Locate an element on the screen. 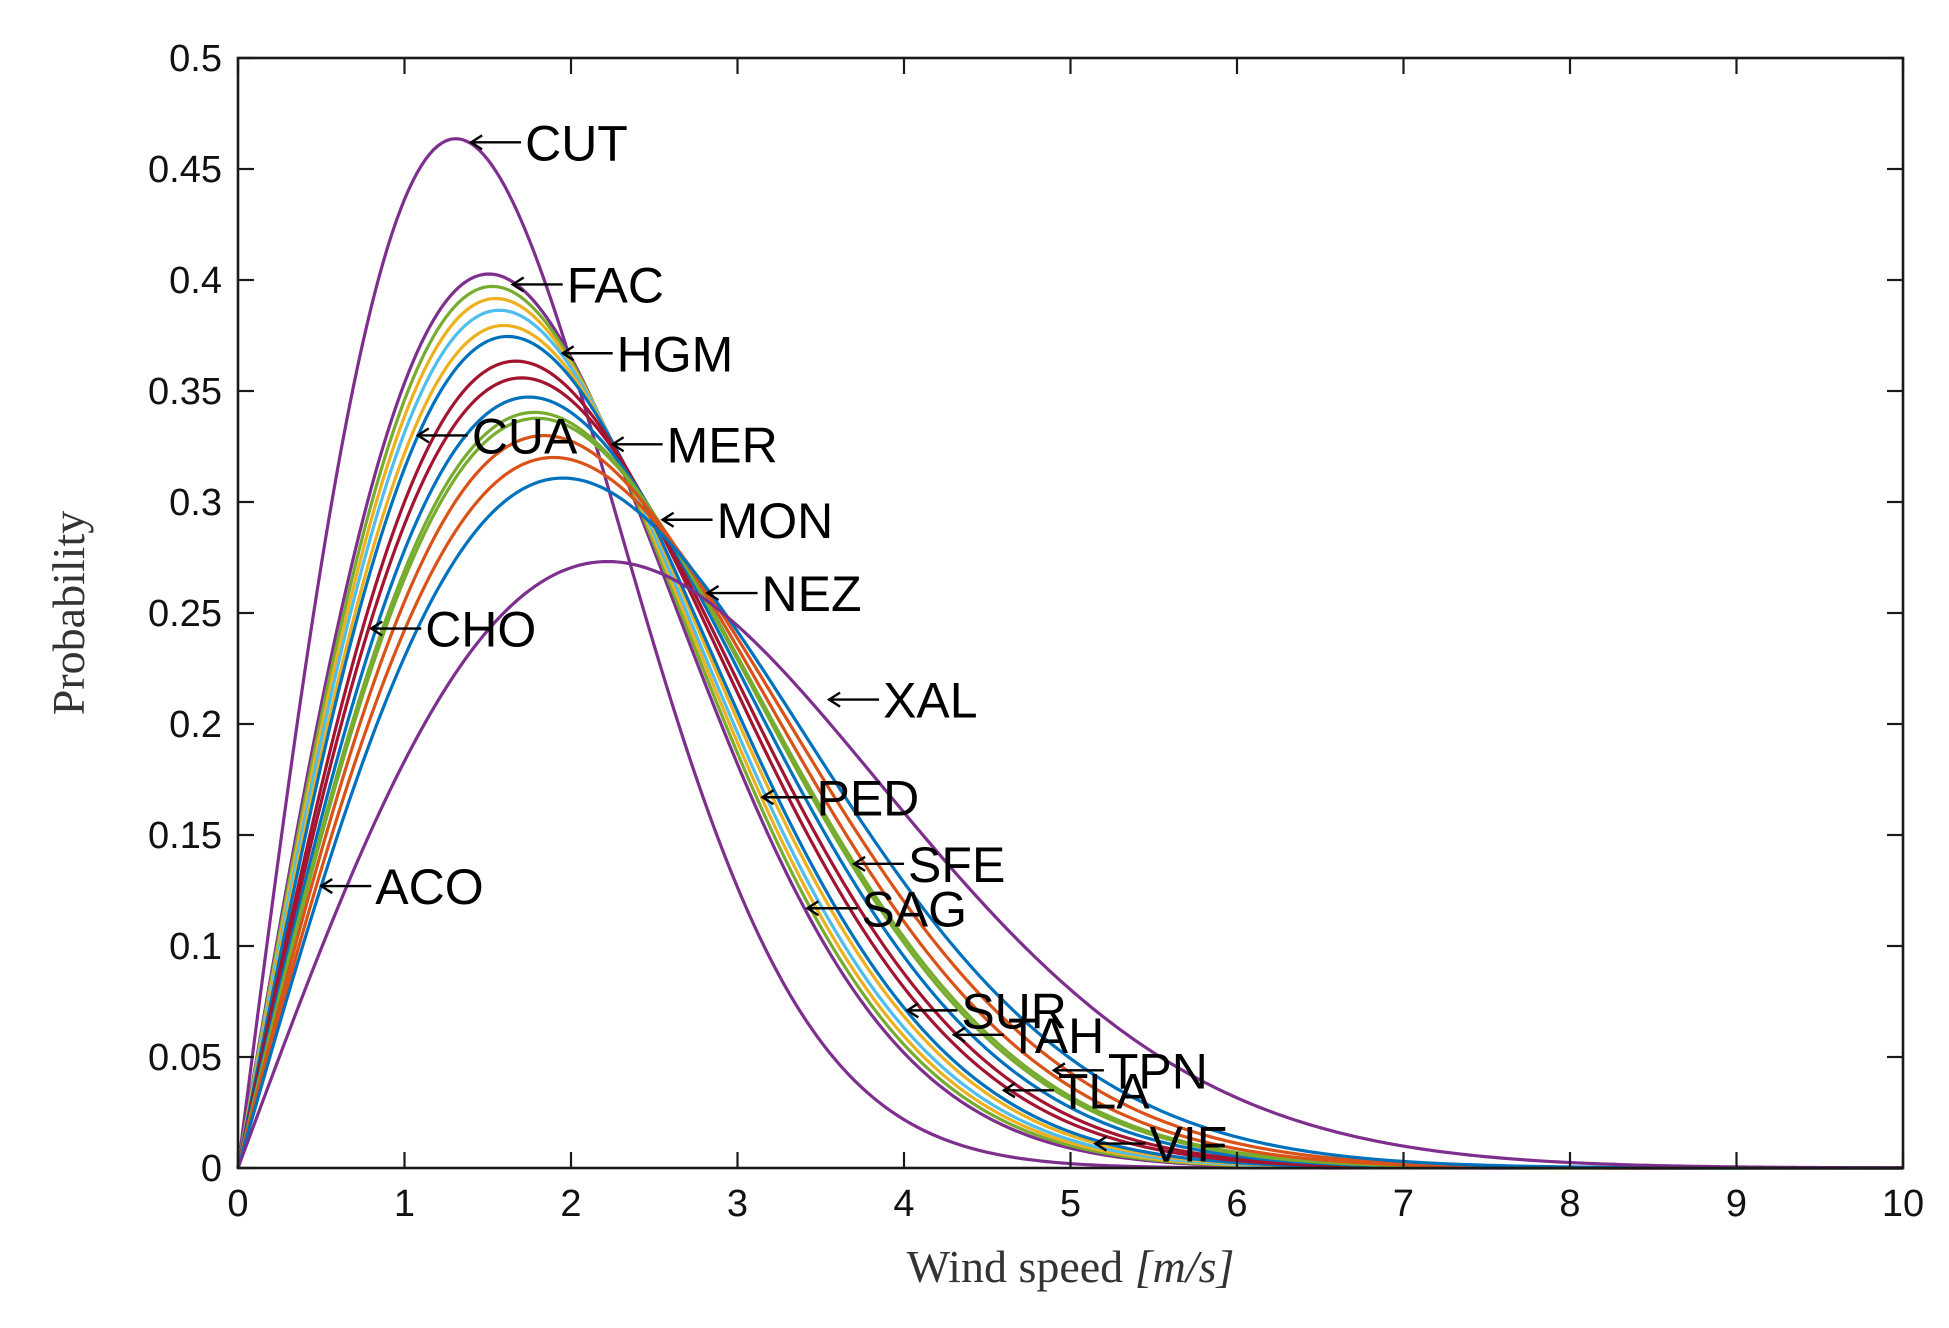 Image resolution: width=1949 pixels, height=1328 pixels. y-tick-label: 0.2 is located at coordinates (195, 725).